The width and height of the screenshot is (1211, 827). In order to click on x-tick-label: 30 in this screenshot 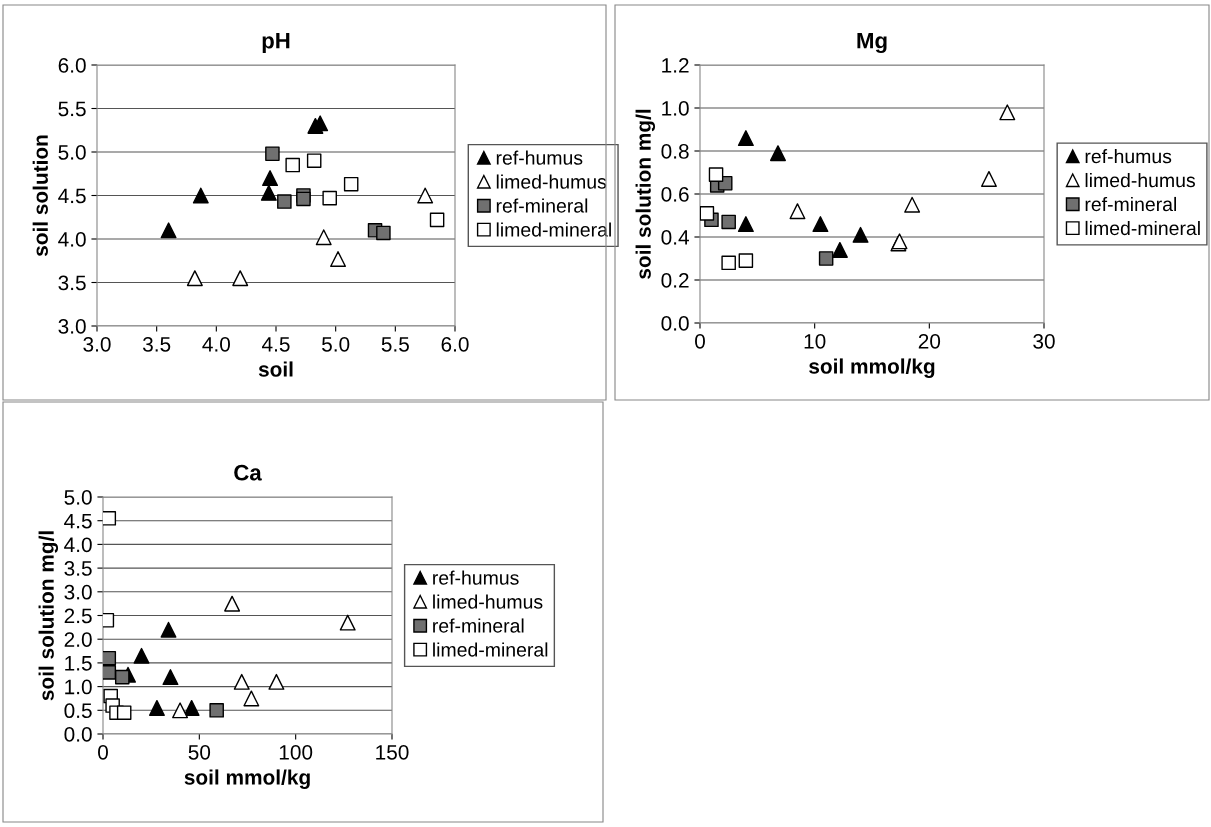, I will do `click(1044, 341)`.